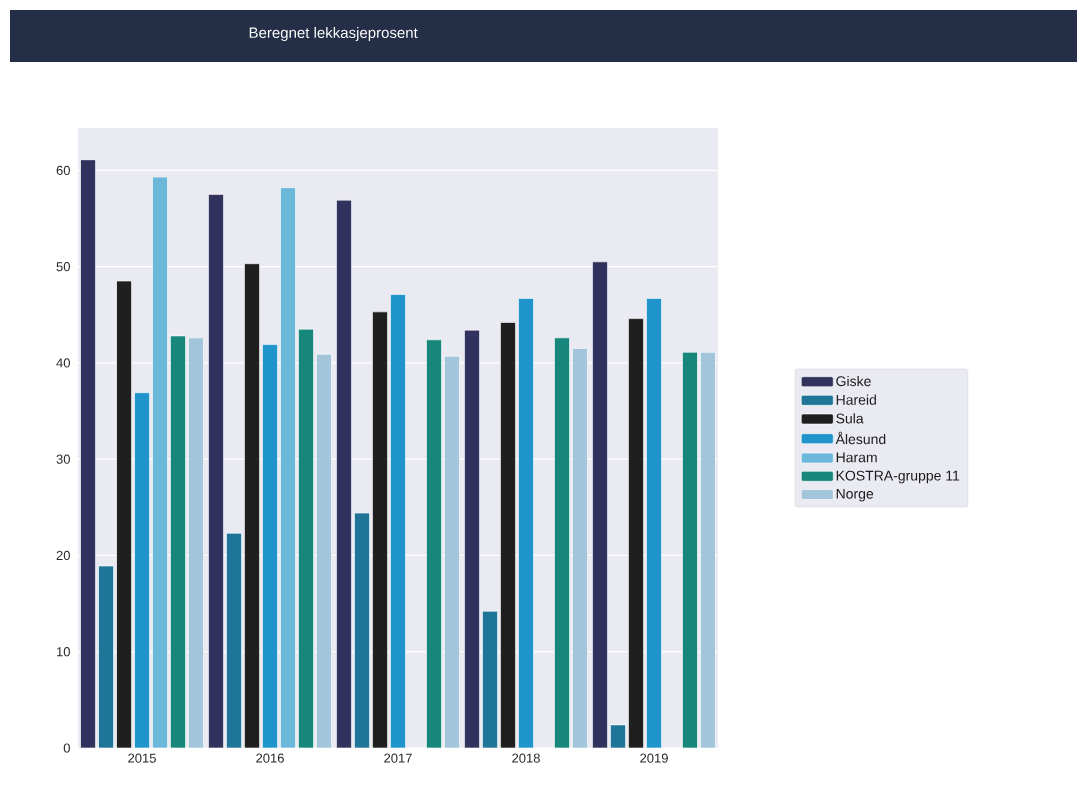 This screenshot has width=1077, height=789. Describe the element at coordinates (856, 457) in the screenshot. I see `legend-label: Haram` at that location.